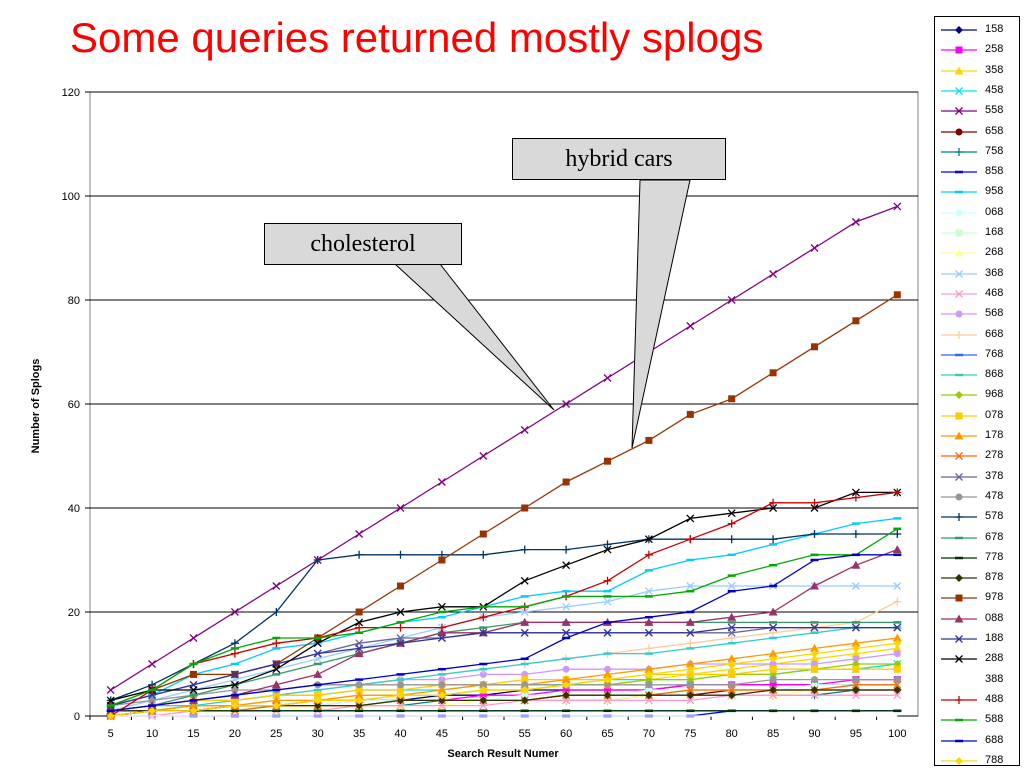  What do you see at coordinates (814, 734) in the screenshot?
I see `x-tick-label: 90` at bounding box center [814, 734].